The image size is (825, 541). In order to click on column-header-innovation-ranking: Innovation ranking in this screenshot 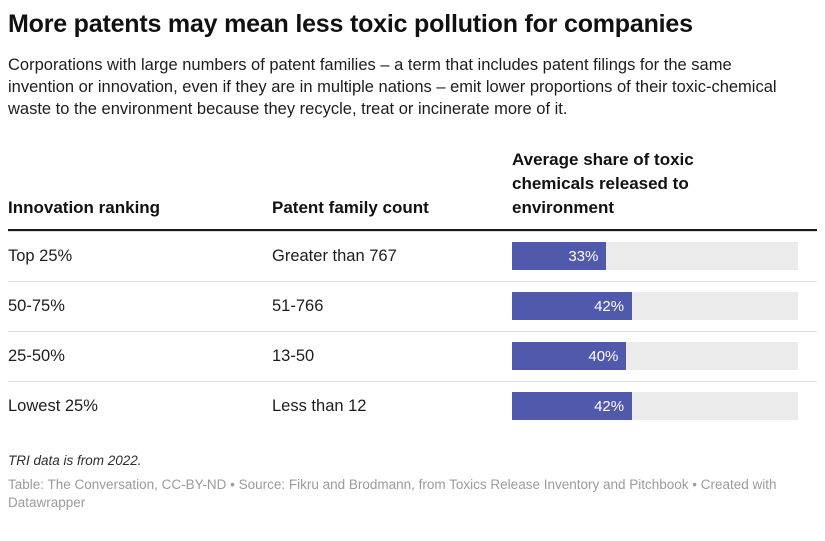, I will do `click(84, 207)`.